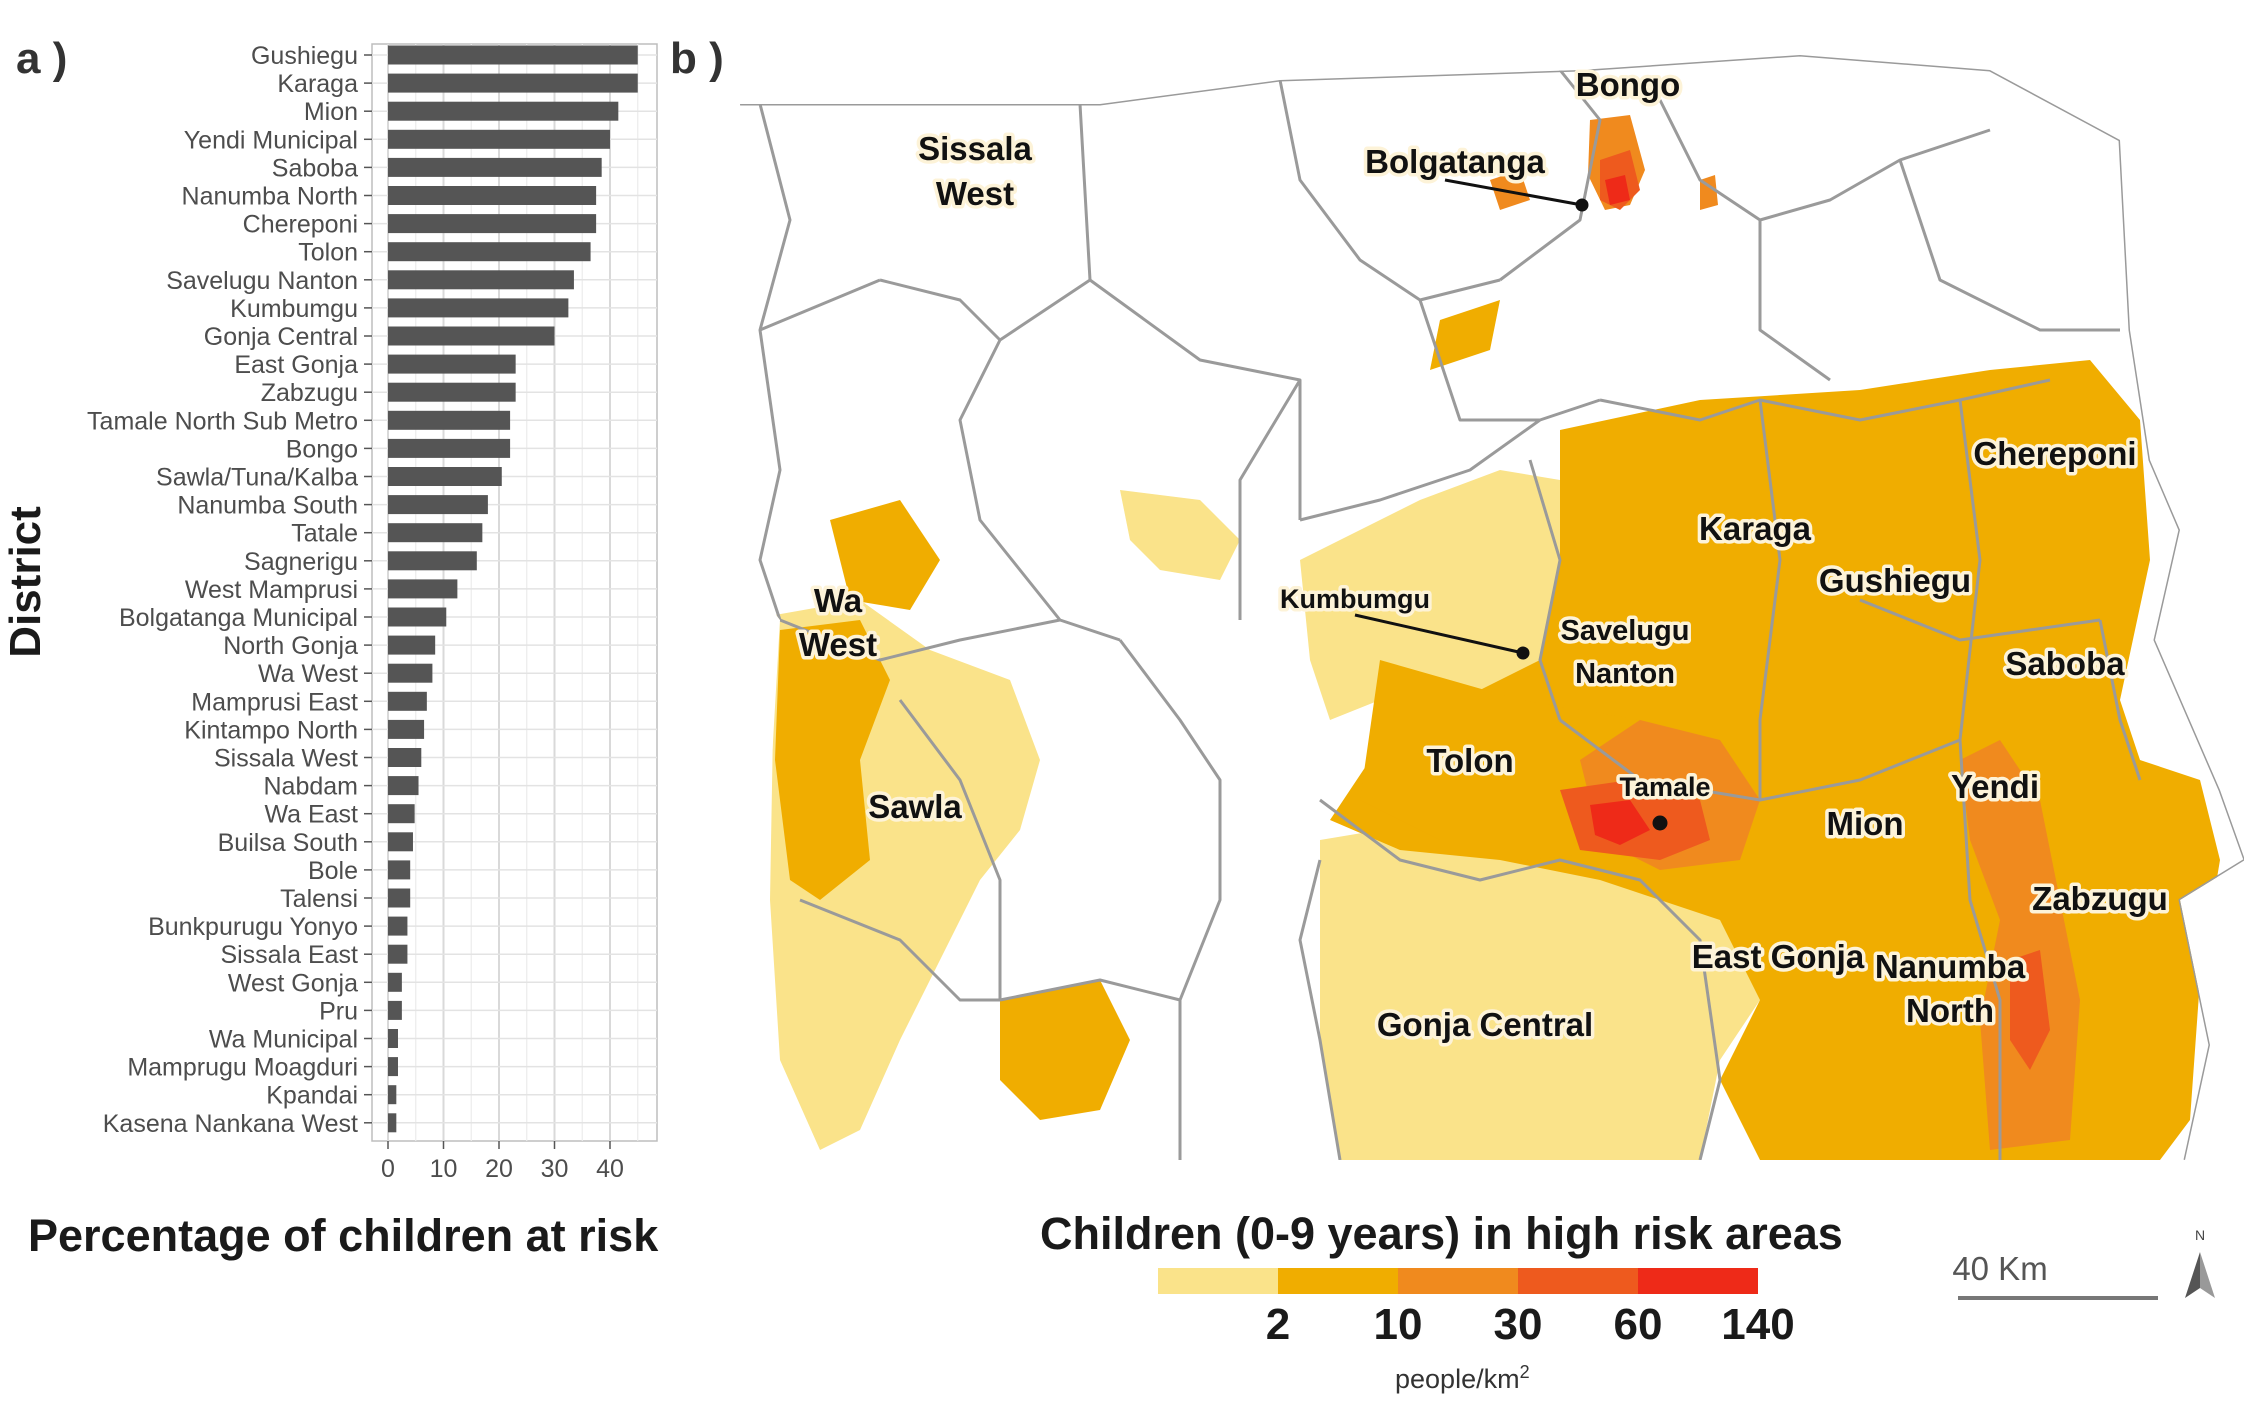 The image size is (2244, 1417). What do you see at coordinates (322, 449) in the screenshot?
I see `category-label: Bongo` at bounding box center [322, 449].